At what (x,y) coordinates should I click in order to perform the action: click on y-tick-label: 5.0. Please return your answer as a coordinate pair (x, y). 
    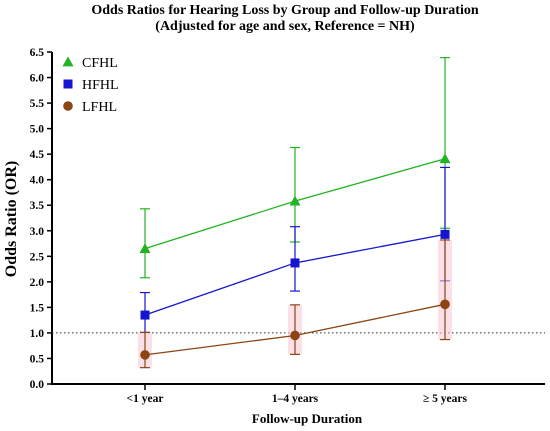
    Looking at the image, I should click on (37, 130).